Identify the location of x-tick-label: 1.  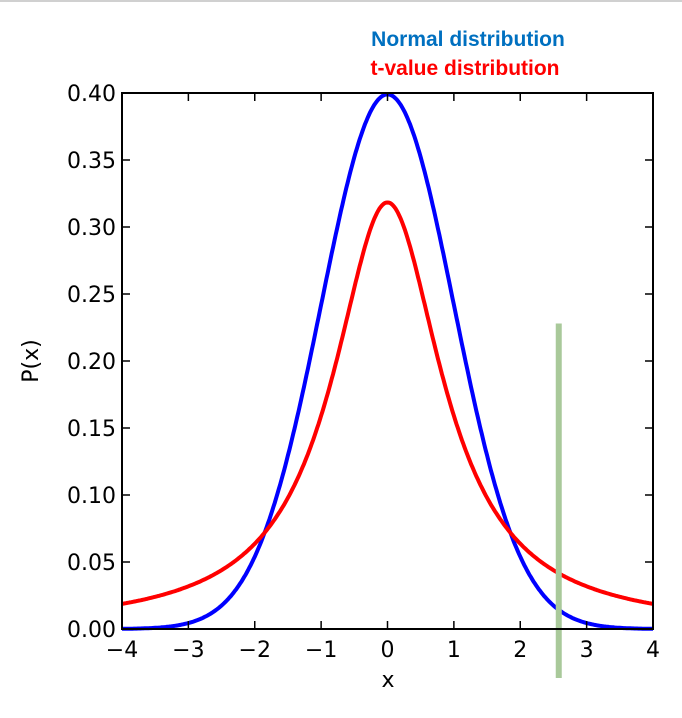
(454, 650).